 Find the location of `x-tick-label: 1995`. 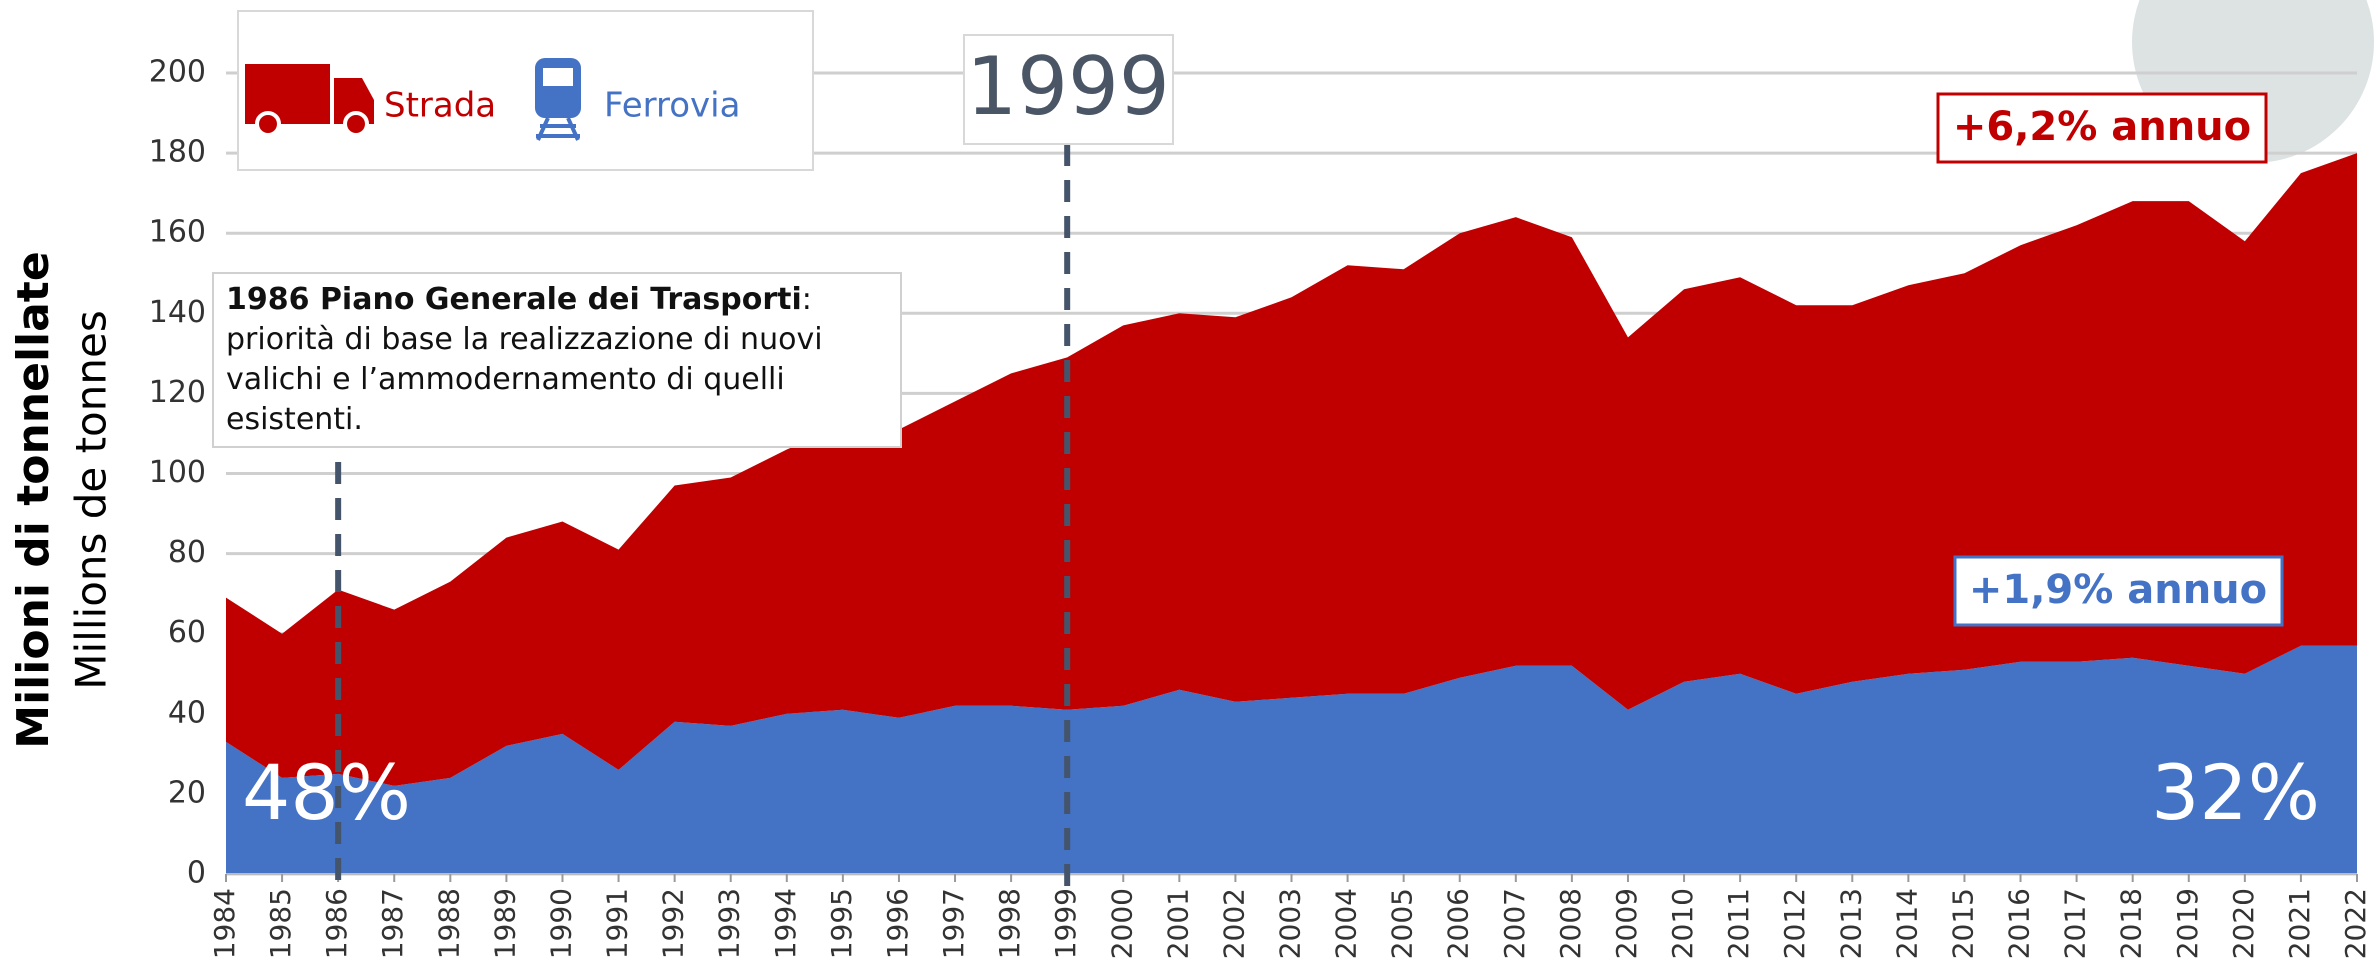

x-tick-label: 1995 is located at coordinates (841, 923).